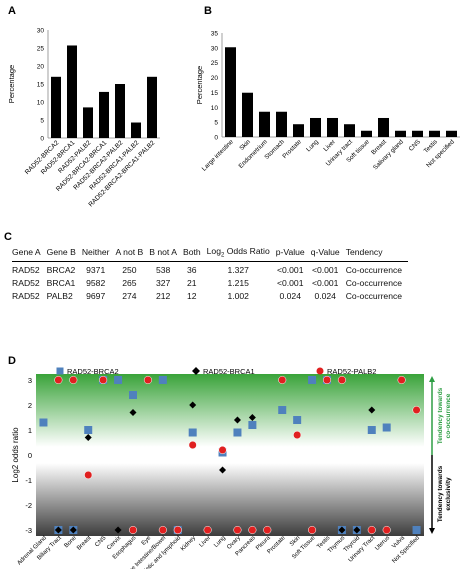 This screenshot has height=569, width=474. I want to click on panel-c-label-svg: C, so click(8, 237).